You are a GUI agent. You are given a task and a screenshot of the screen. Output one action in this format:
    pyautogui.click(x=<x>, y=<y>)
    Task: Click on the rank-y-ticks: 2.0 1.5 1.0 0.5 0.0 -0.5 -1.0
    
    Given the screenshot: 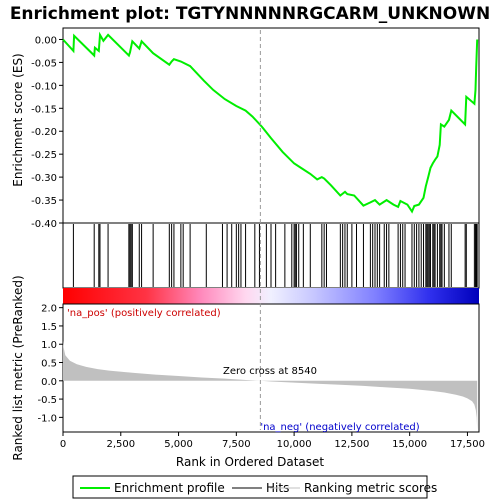 What is the action you would take?
    pyautogui.click(x=50, y=364)
    